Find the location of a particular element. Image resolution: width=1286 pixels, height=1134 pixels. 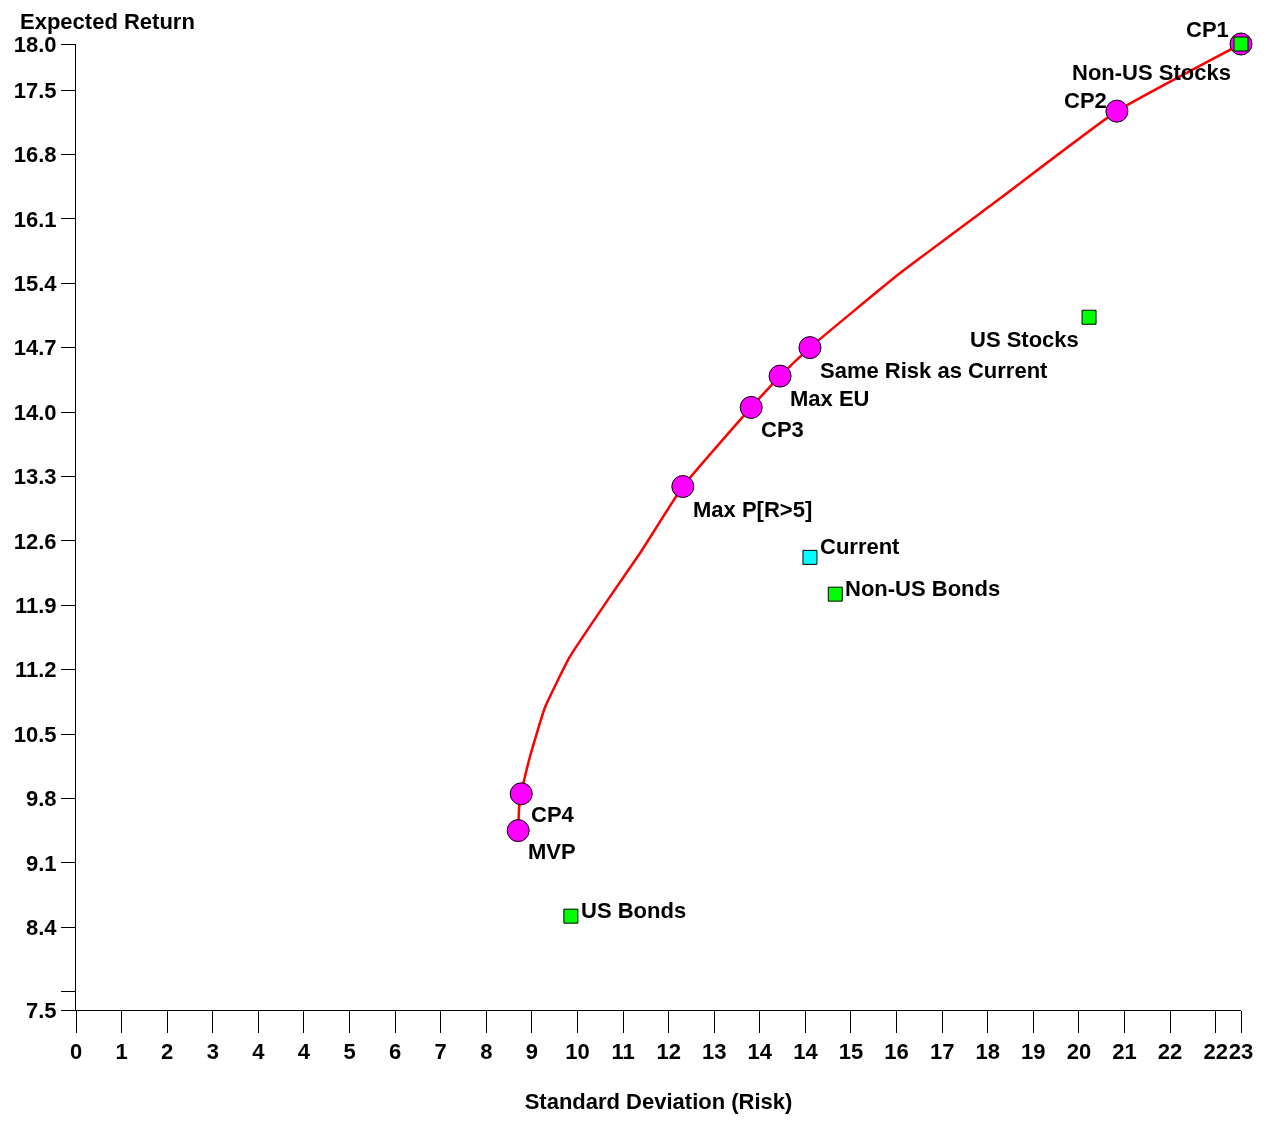

y-tick-label: 10.5 is located at coordinates (35, 734).